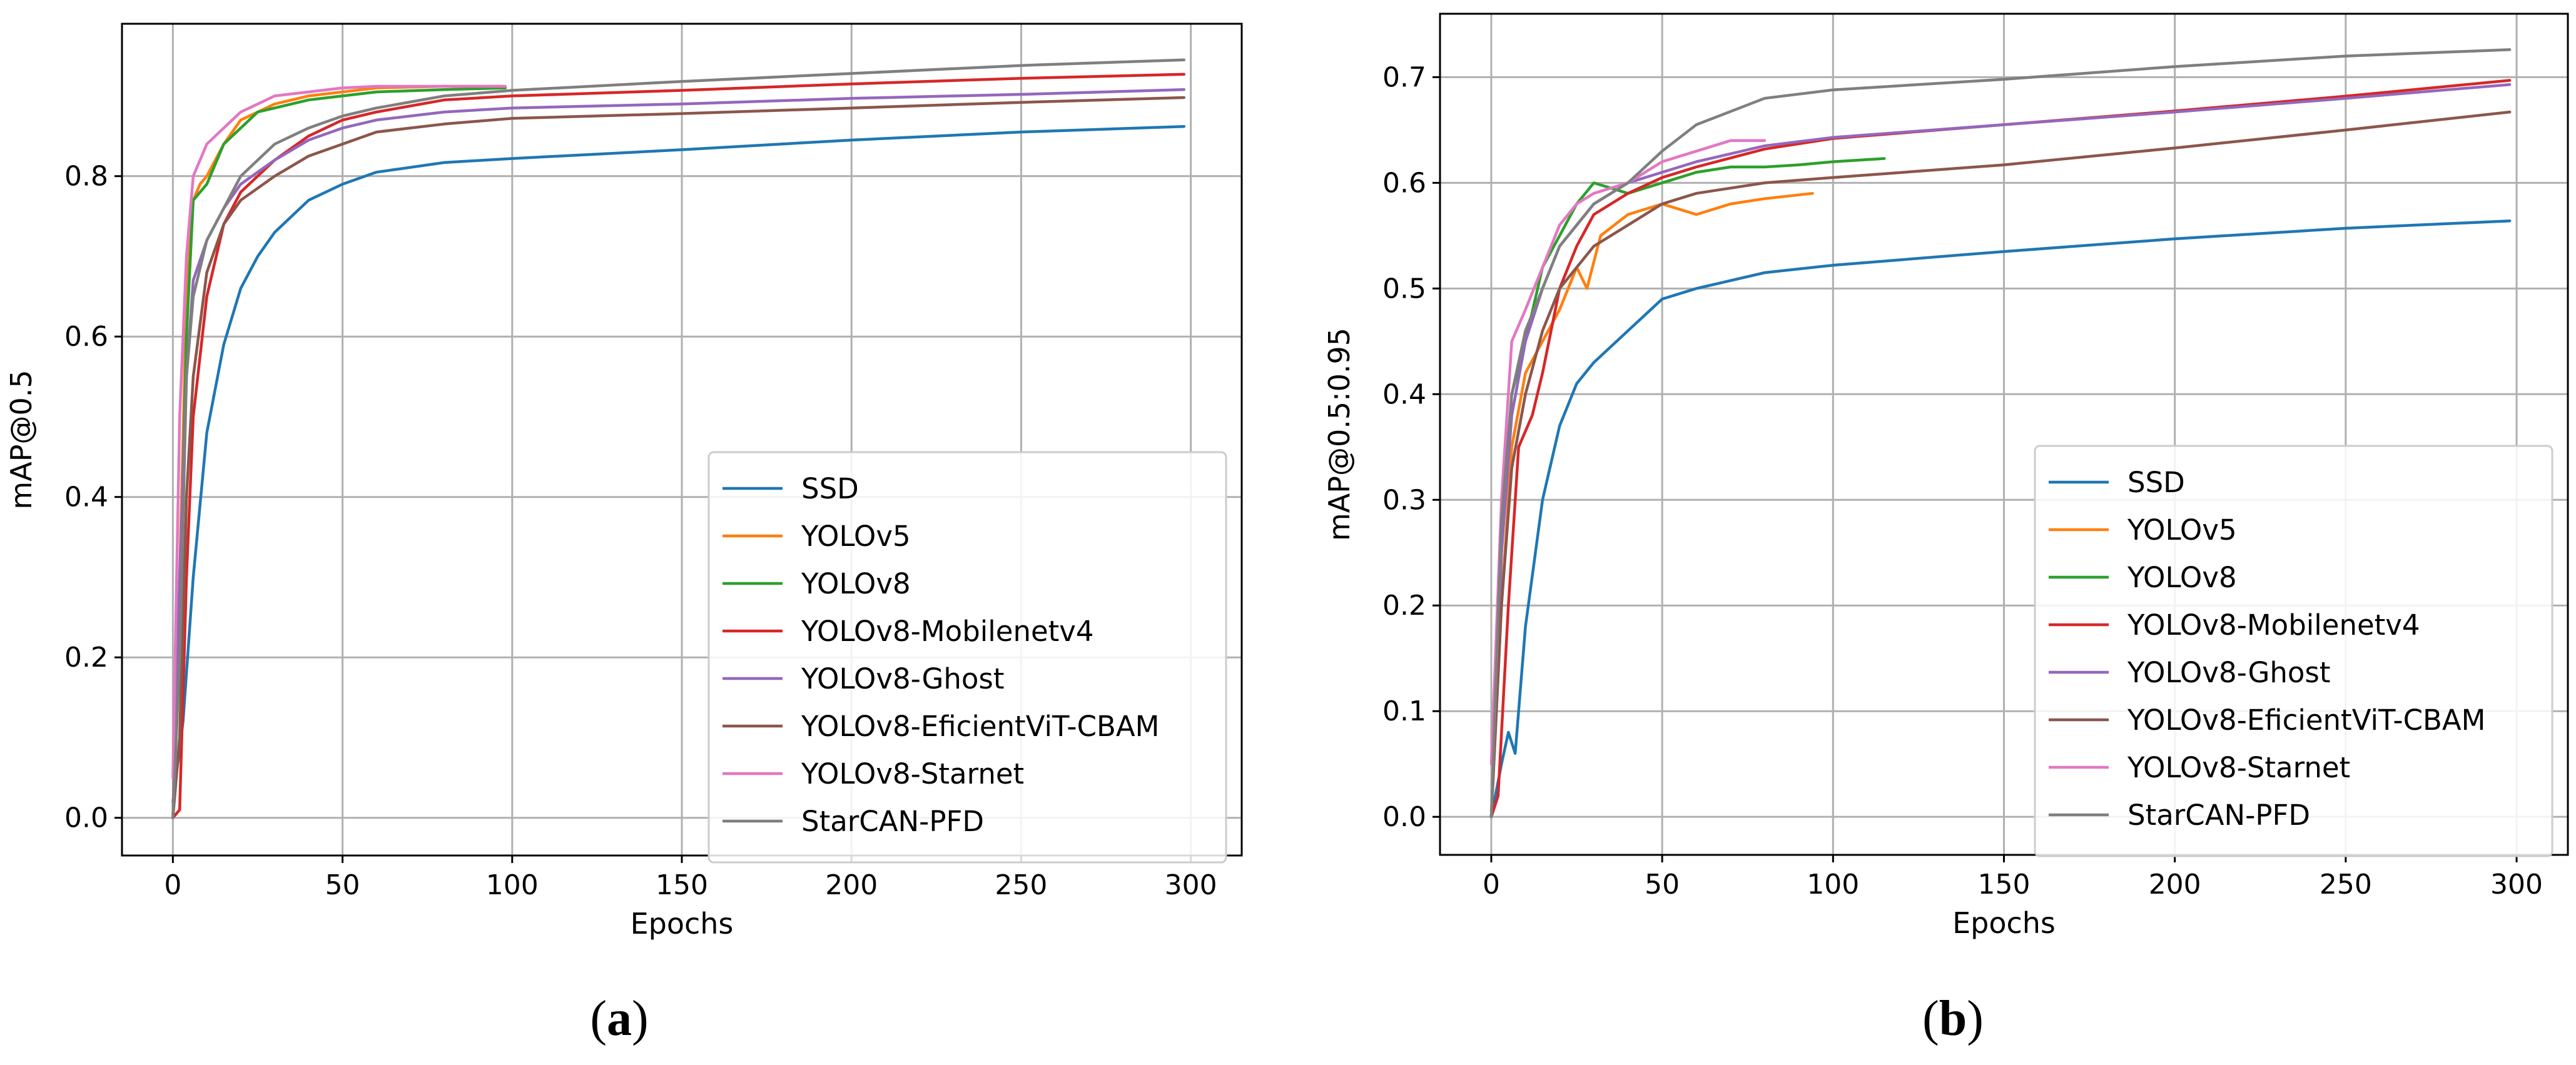  I want to click on y-tick-label-b-6: 0.6, so click(1404, 183).